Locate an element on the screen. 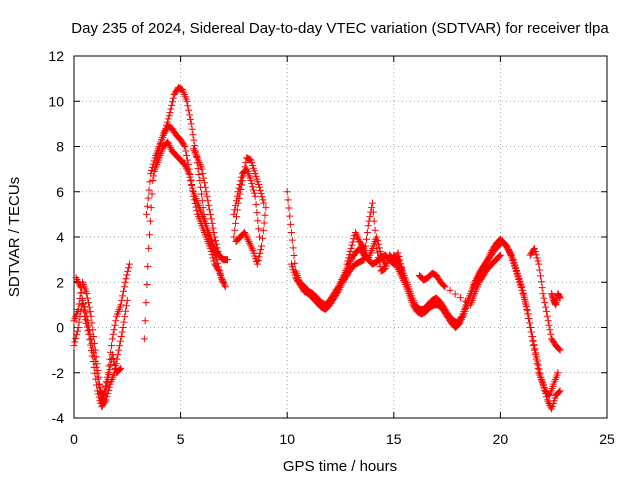  y-axis-title: SDTVAR / TECUs is located at coordinates (14, 237).